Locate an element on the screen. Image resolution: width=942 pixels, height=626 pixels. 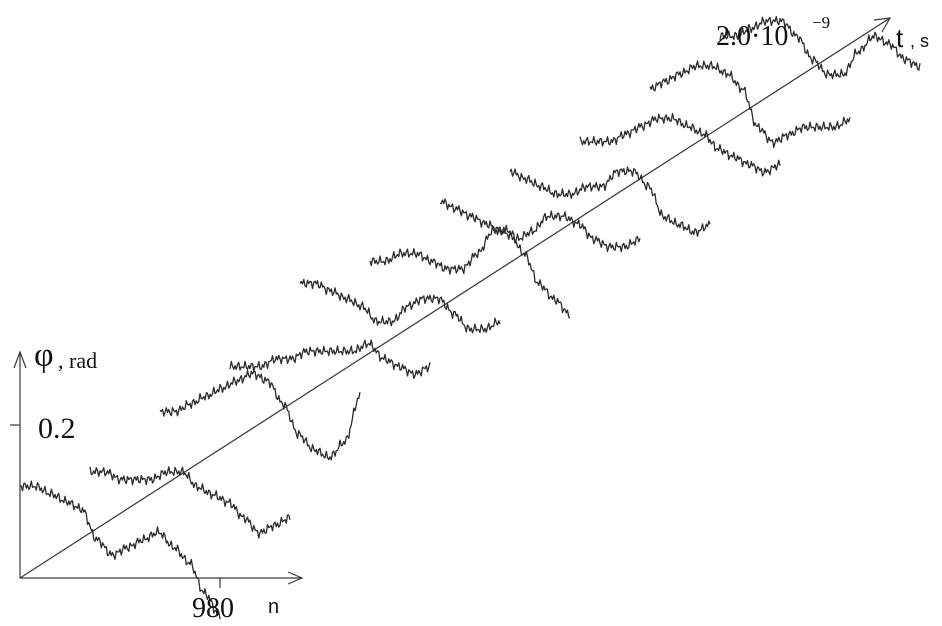
t-axis-unit: , s is located at coordinates (919, 41).